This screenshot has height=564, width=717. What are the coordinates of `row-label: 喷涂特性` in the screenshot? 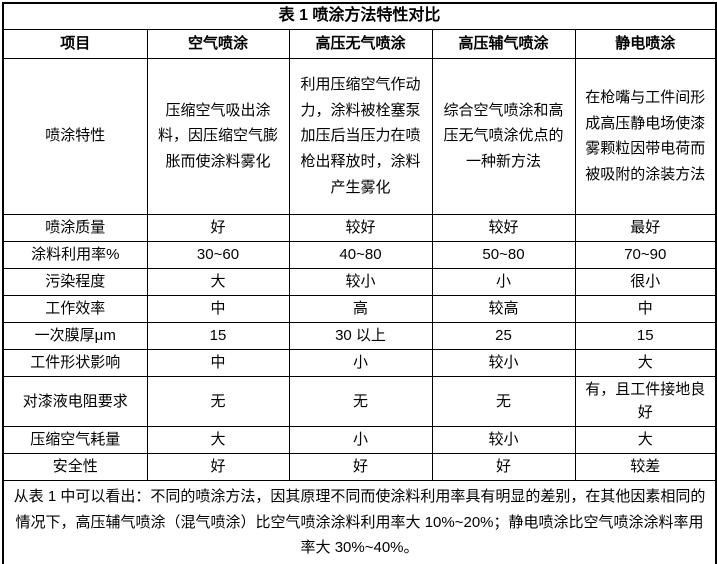 It's located at (75, 136).